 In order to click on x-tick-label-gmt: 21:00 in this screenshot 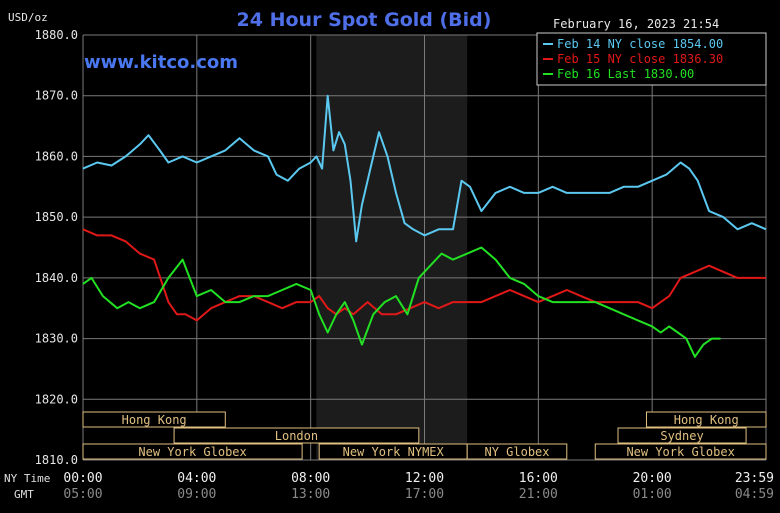, I will do `click(538, 494)`.